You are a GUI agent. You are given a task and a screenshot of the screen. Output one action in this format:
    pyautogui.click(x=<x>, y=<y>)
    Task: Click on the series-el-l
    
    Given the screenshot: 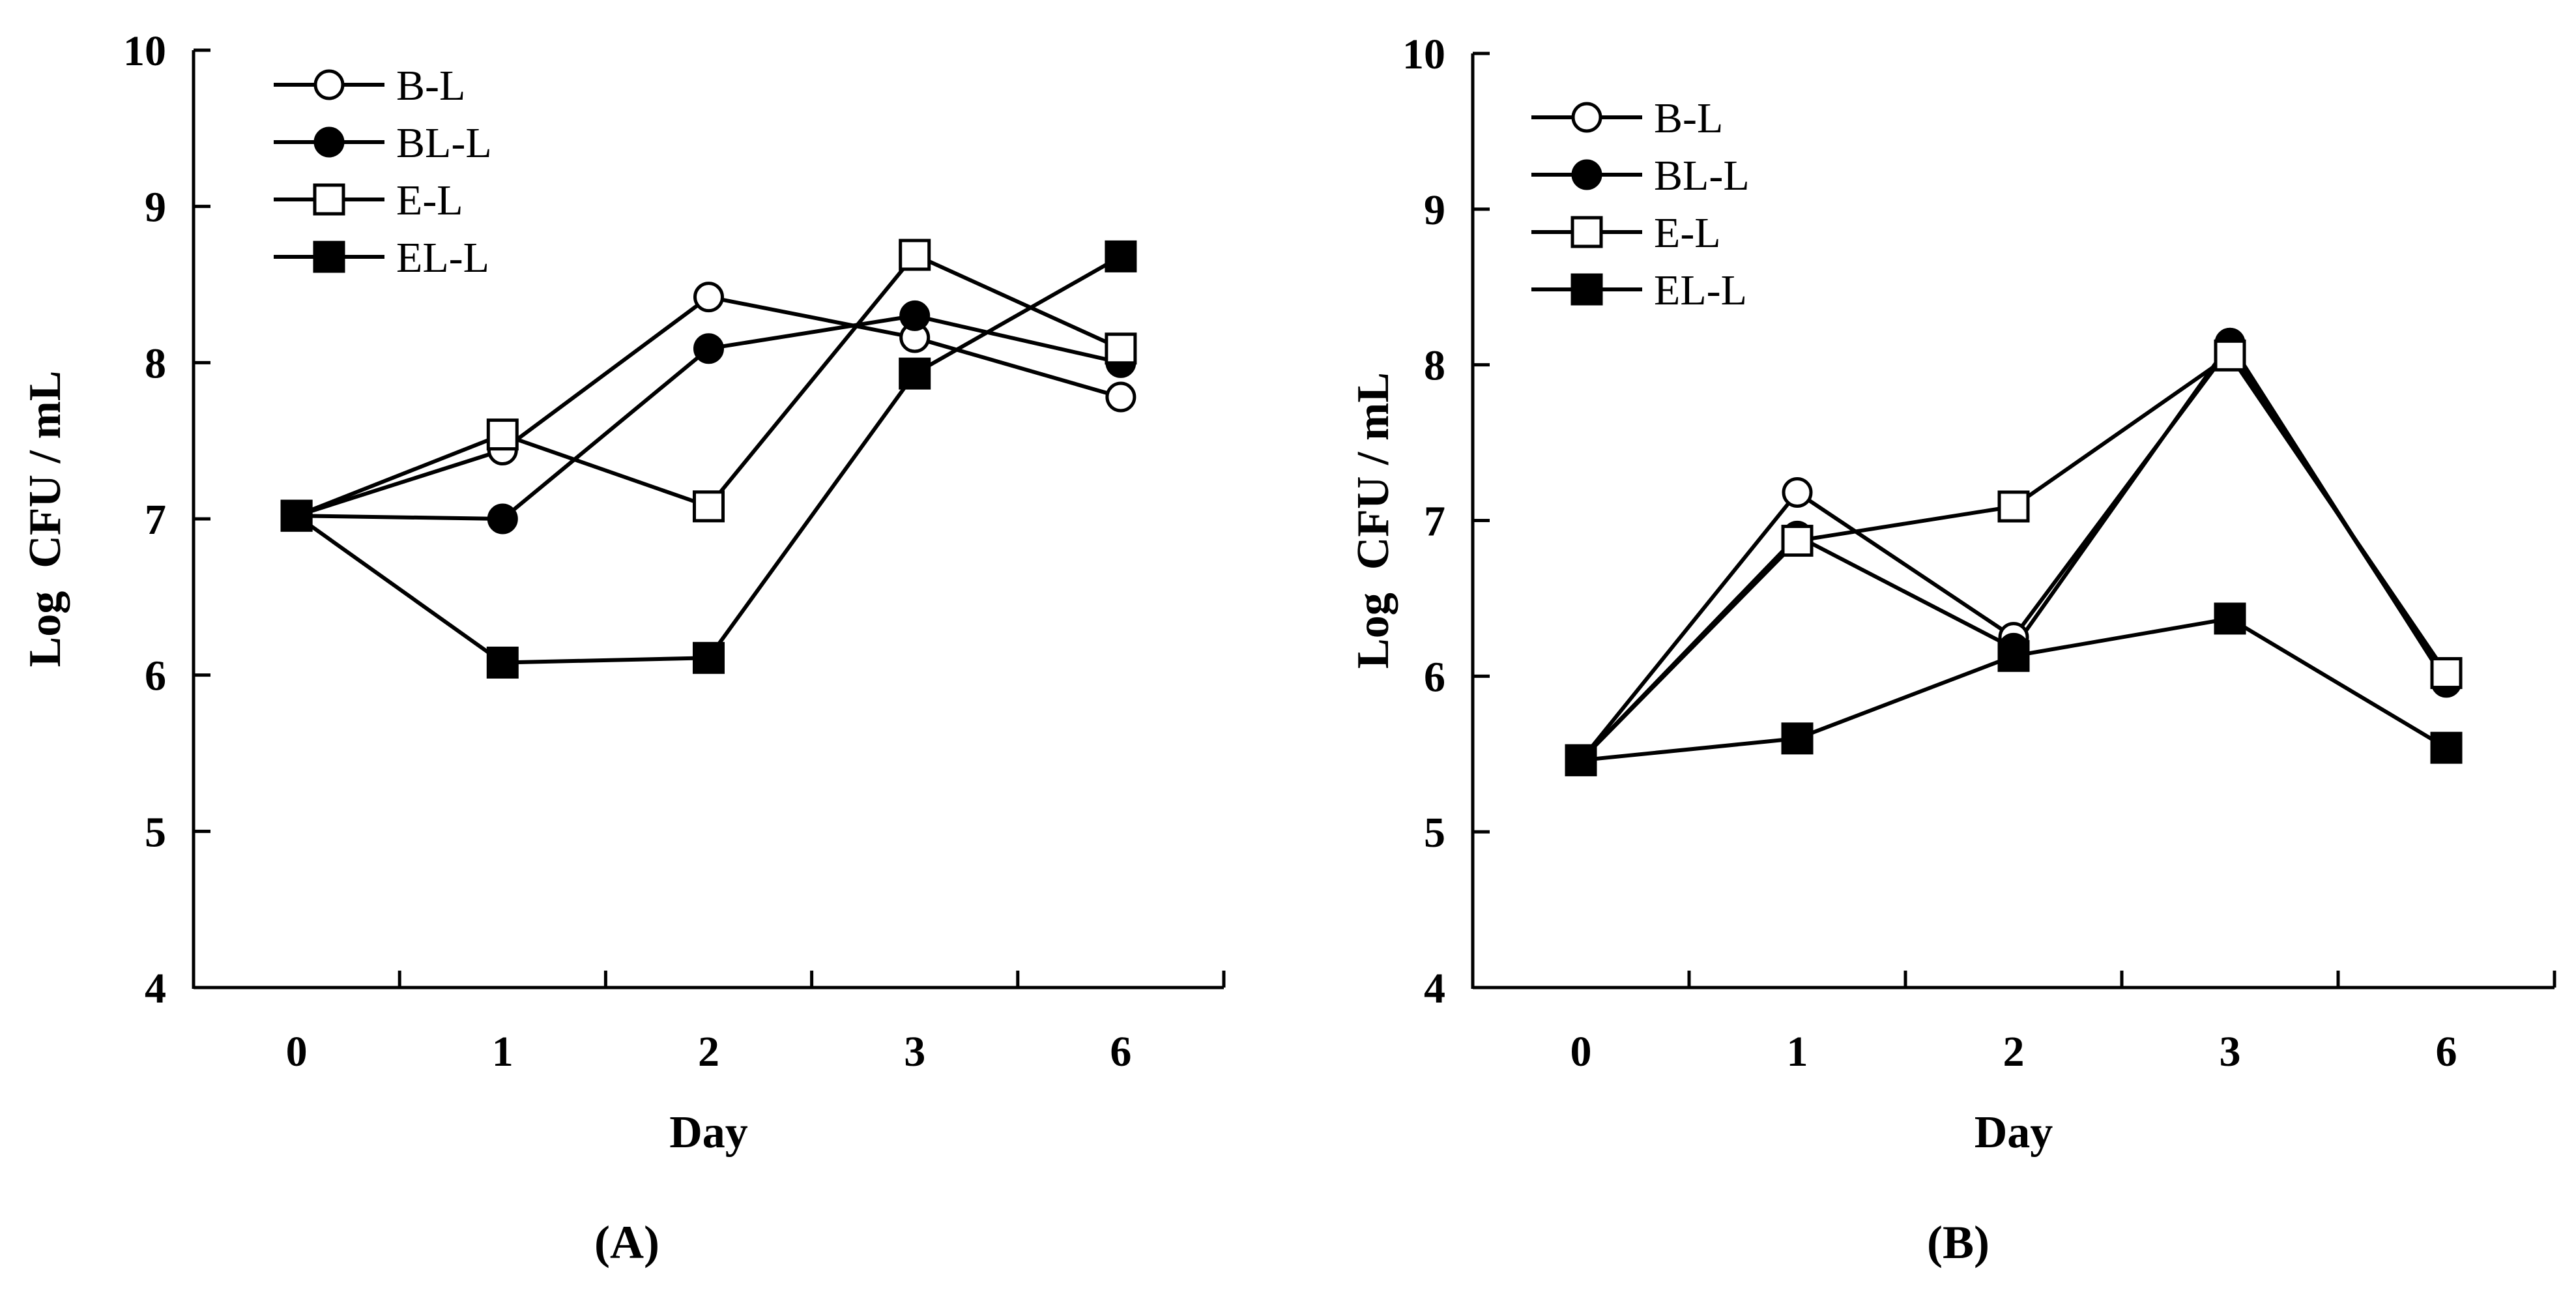 What is the action you would take?
    pyautogui.click(x=708, y=459)
    